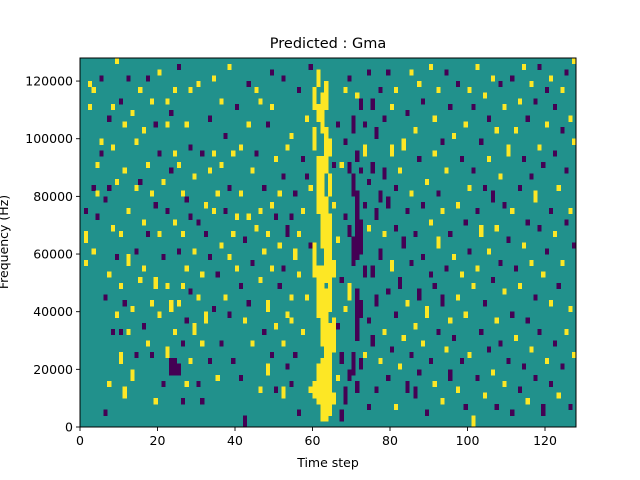 The width and height of the screenshot is (640, 480). What do you see at coordinates (52, 254) in the screenshot?
I see `y-axis-ticks: 0 20000 40000 60000 80000 100000 120000` at bounding box center [52, 254].